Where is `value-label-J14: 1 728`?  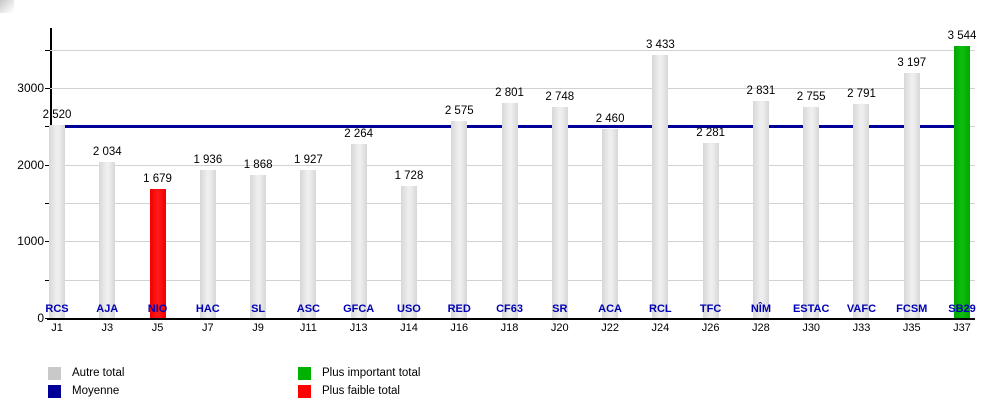 value-label-J14: 1 728 is located at coordinates (409, 175).